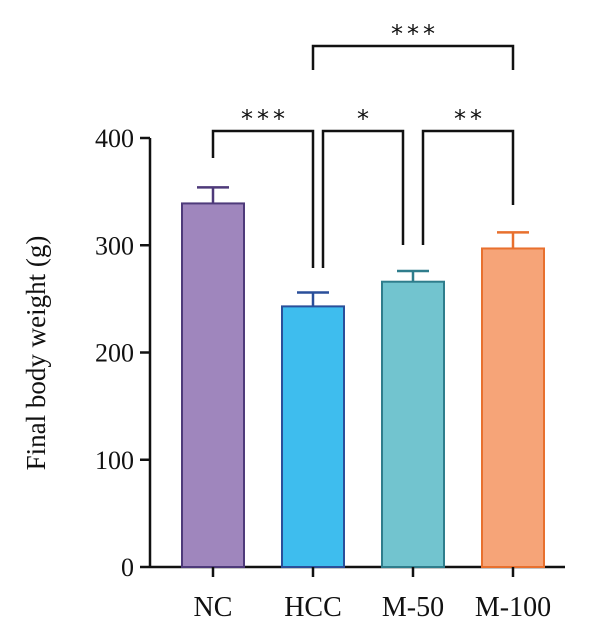  What do you see at coordinates (413, 607) in the screenshot?
I see `x-tick-label-m-50: M-50` at bounding box center [413, 607].